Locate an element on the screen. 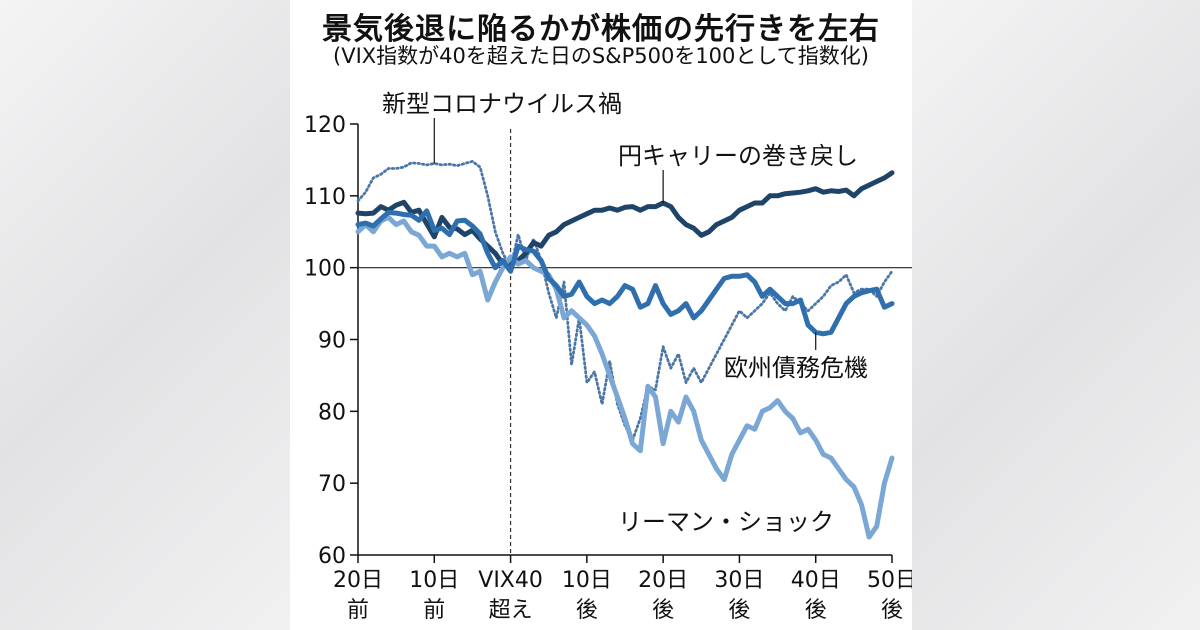 The width and height of the screenshot is (1200, 630). annotation-covid: 新型コロナウイルス禍 is located at coordinates (502, 104).